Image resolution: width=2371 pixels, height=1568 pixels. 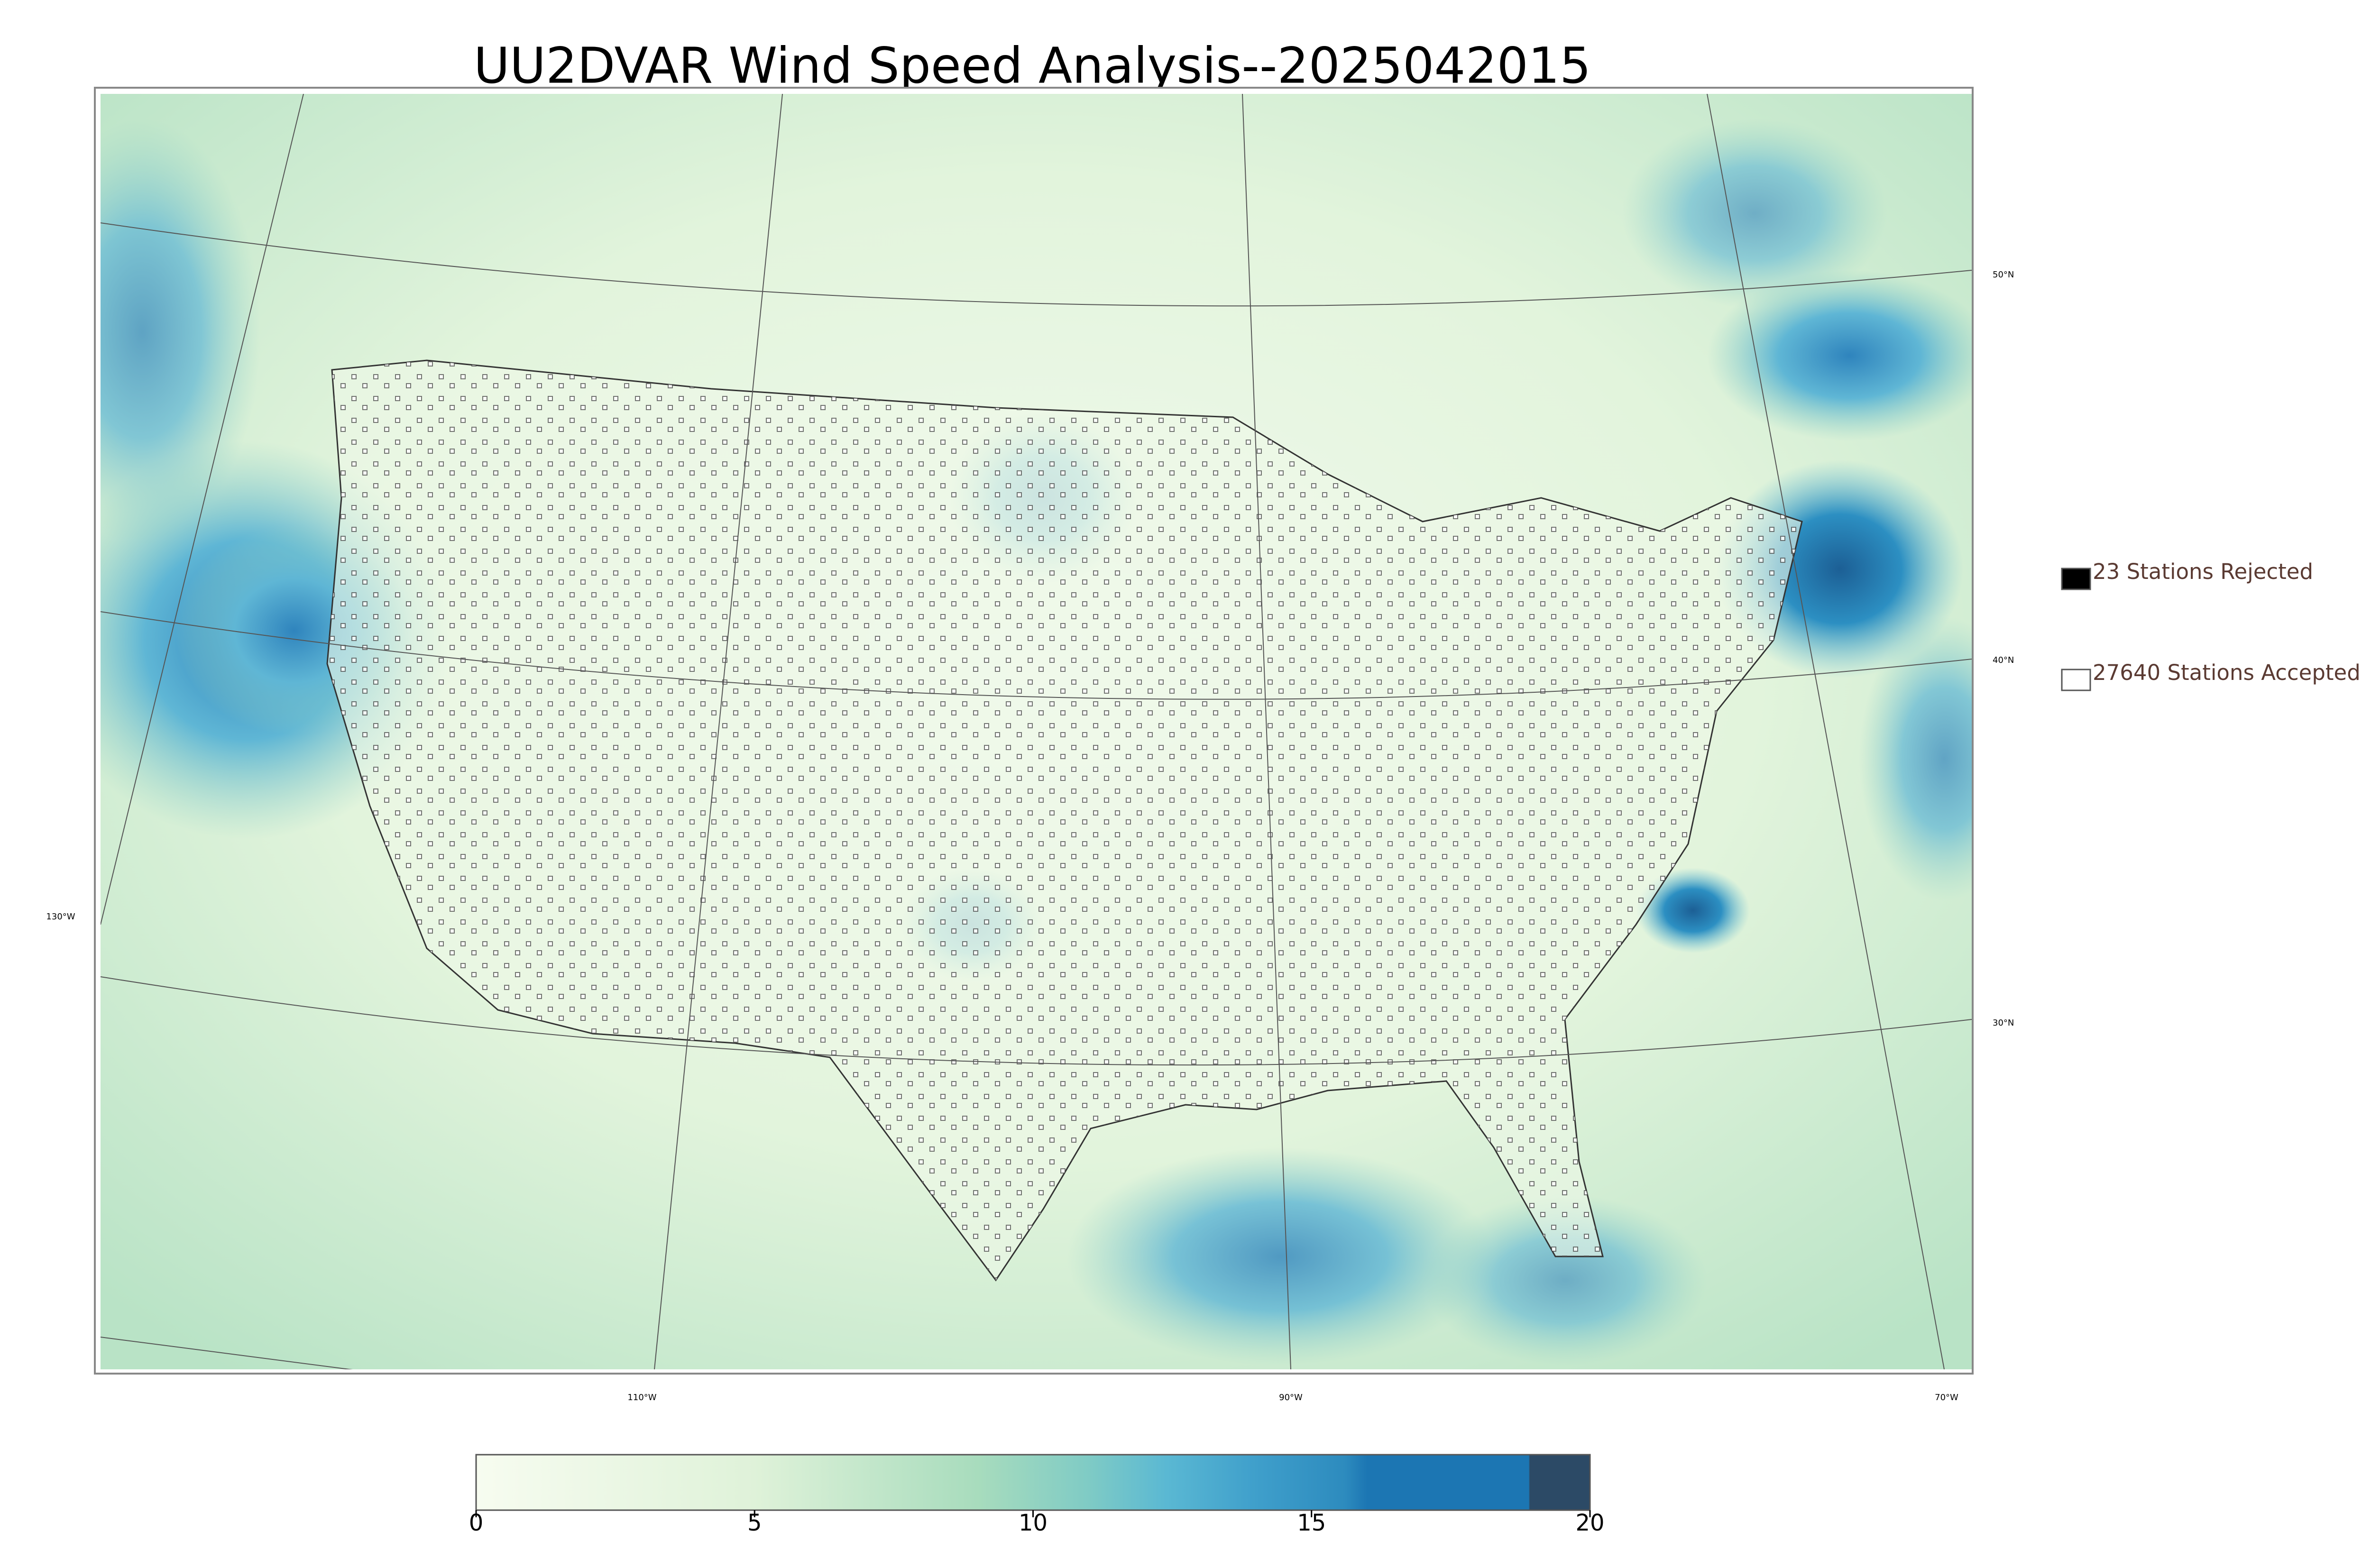 What do you see at coordinates (2203, 571) in the screenshot?
I see `legend-label: 23 Stations Rejected` at bounding box center [2203, 571].